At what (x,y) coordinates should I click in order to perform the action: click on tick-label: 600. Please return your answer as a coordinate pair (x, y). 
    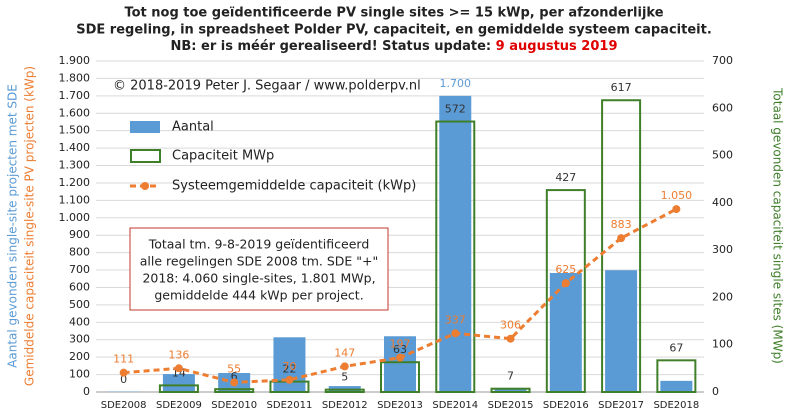
    Looking at the image, I should click on (79, 286).